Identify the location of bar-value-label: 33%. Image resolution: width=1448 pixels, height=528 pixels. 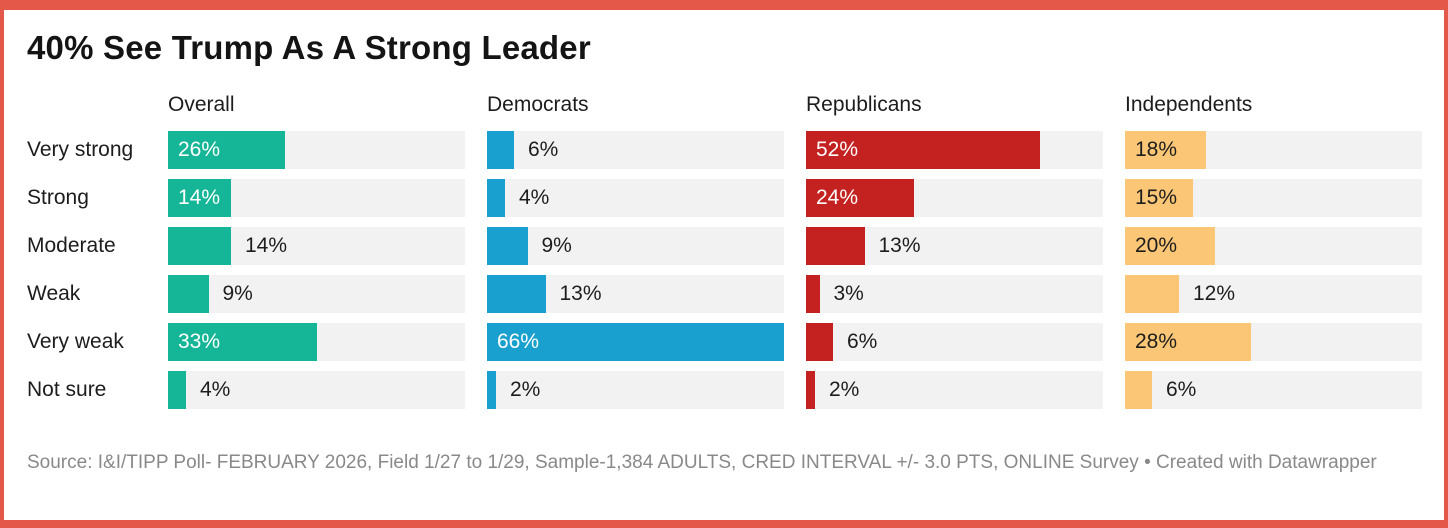
(199, 341).